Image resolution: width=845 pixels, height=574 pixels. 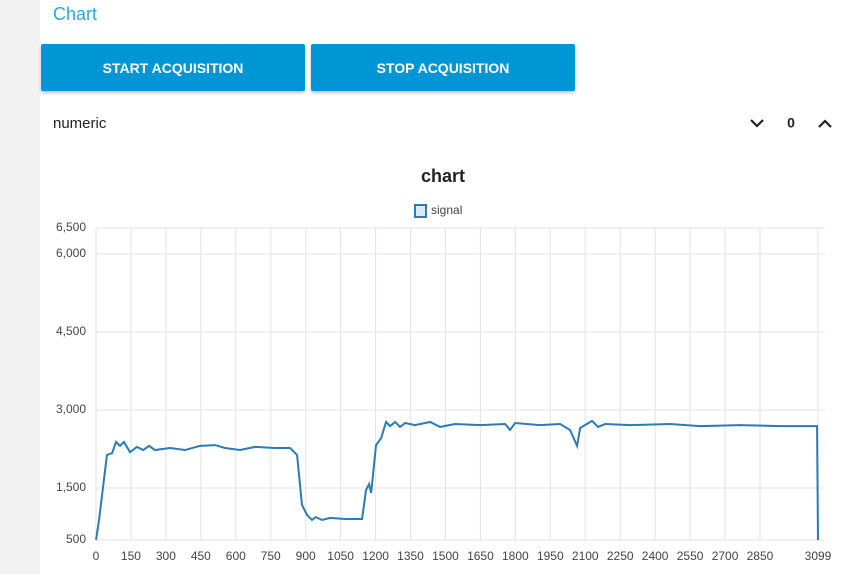 What do you see at coordinates (236, 556) in the screenshot?
I see `x-tick-label: 600` at bounding box center [236, 556].